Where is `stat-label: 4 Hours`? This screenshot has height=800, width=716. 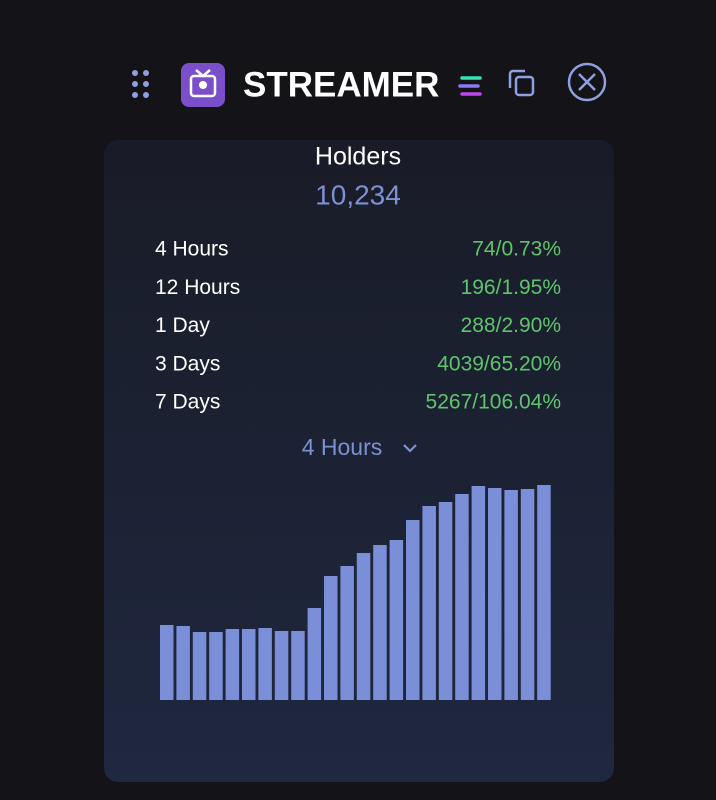
stat-label: 4 Hours is located at coordinates (192, 249).